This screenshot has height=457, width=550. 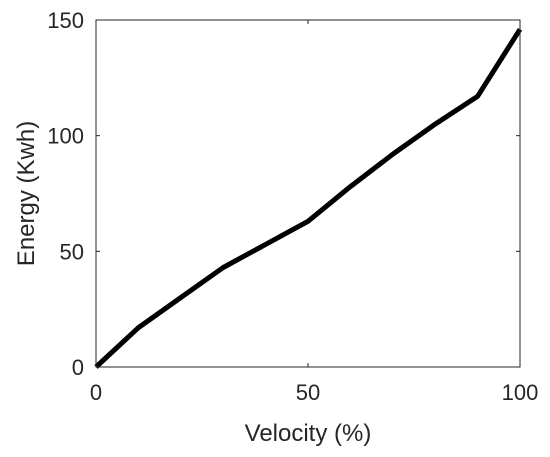 What do you see at coordinates (78, 367) in the screenshot?
I see `y-tick-label: 0` at bounding box center [78, 367].